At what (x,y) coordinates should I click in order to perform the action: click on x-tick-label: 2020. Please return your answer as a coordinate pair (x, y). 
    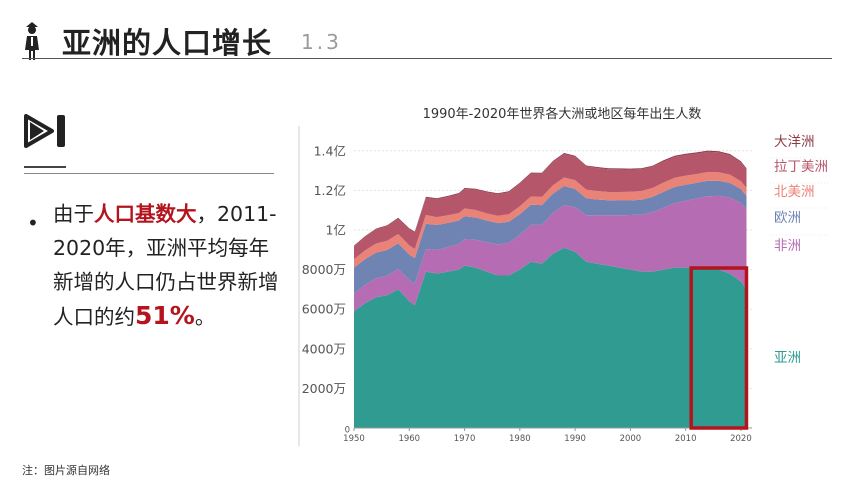
    Looking at the image, I should click on (741, 439).